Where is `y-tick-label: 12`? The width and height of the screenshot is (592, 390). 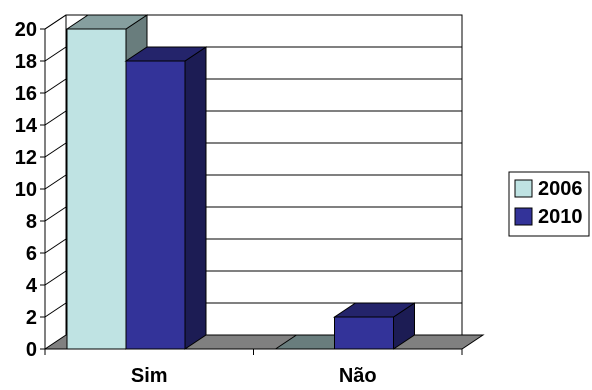
y-tick-label: 12 is located at coordinates (26, 158).